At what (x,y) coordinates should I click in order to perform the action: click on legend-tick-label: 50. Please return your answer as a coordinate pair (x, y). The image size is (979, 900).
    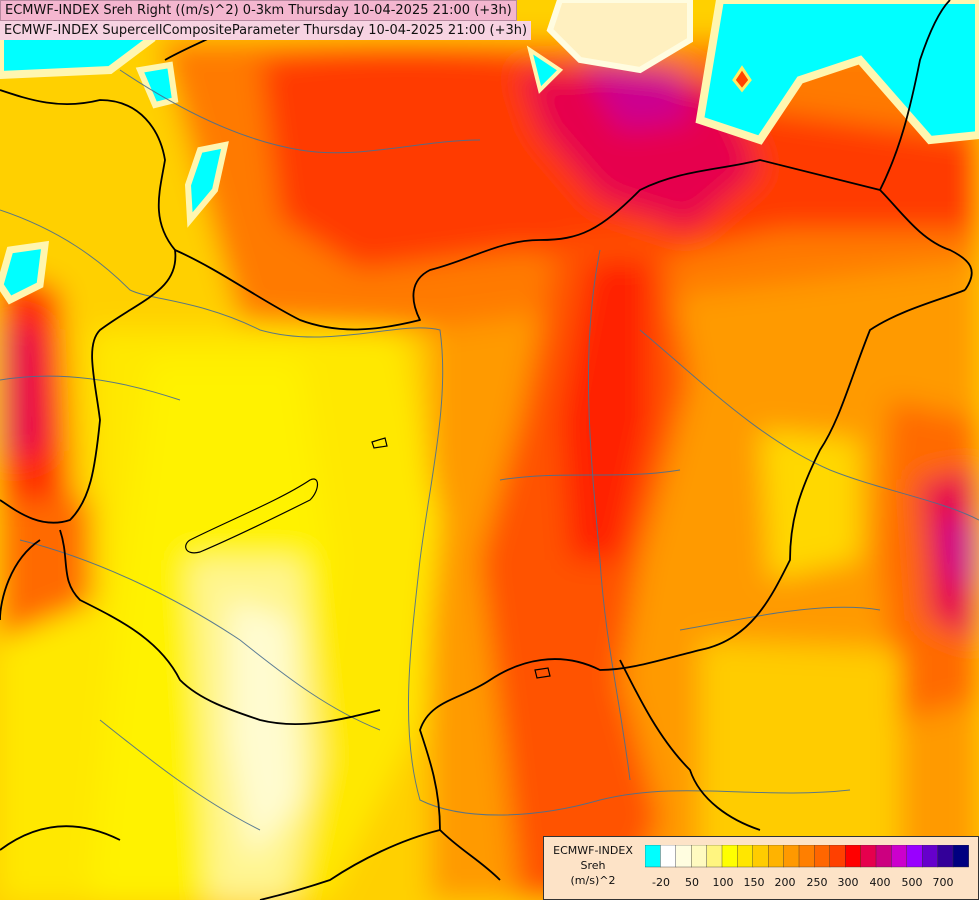
    Looking at the image, I should click on (692, 882).